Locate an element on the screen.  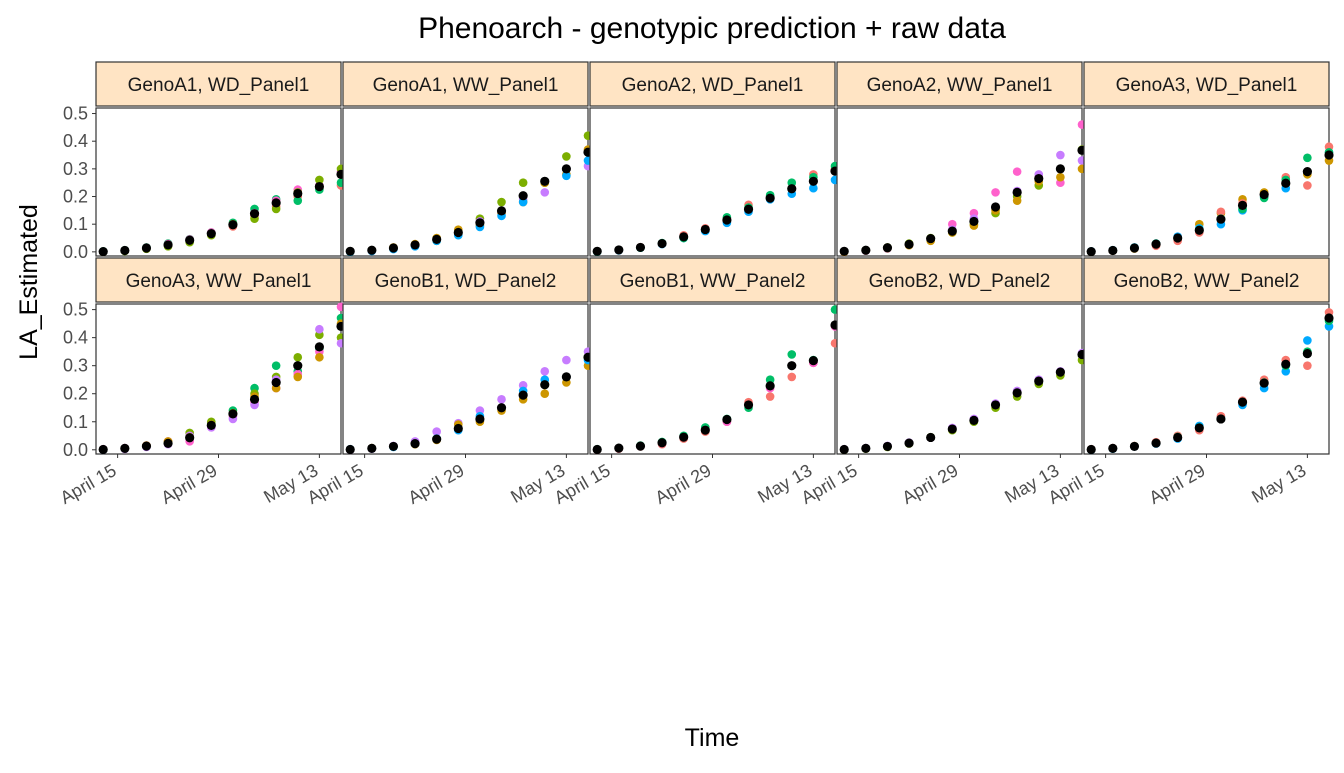
facet-strip-label: GenoA3, WW_Panel1 is located at coordinates (219, 281).